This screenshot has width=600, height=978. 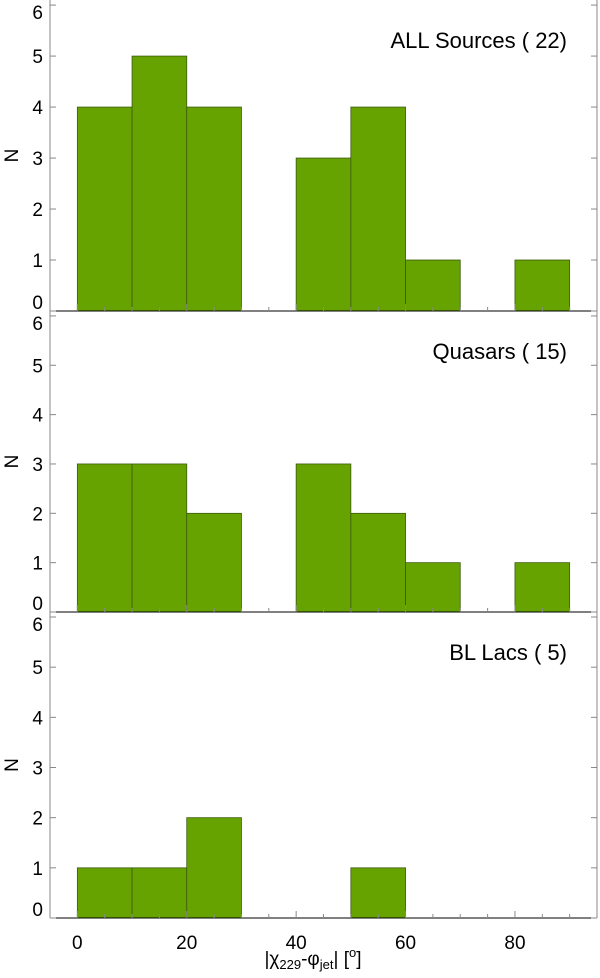 What do you see at coordinates (312, 958) in the screenshot?
I see `x-axis-label: |χ229-φjet| [o]` at bounding box center [312, 958].